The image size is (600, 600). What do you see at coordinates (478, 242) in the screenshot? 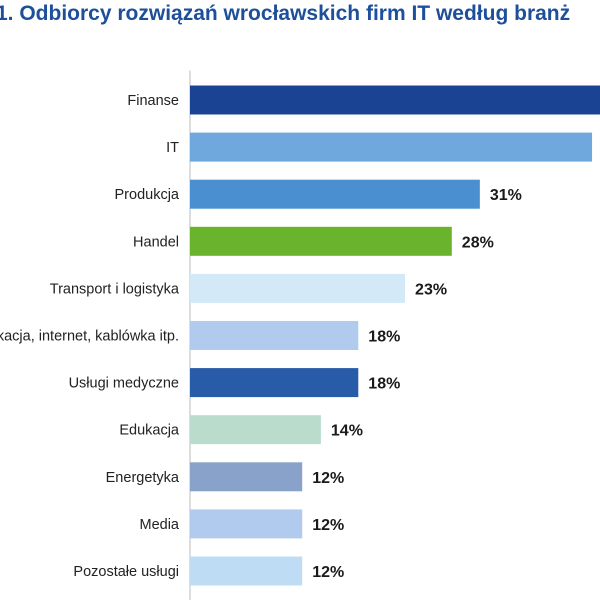
I see `value-label: 28%` at bounding box center [478, 242].